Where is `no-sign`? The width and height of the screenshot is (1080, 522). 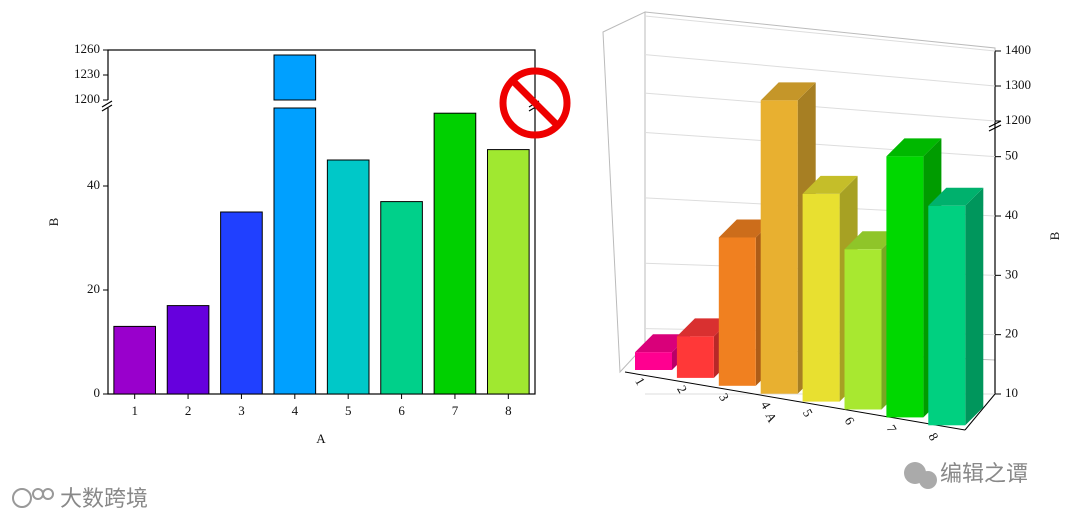
no-sign is located at coordinates (535, 103).